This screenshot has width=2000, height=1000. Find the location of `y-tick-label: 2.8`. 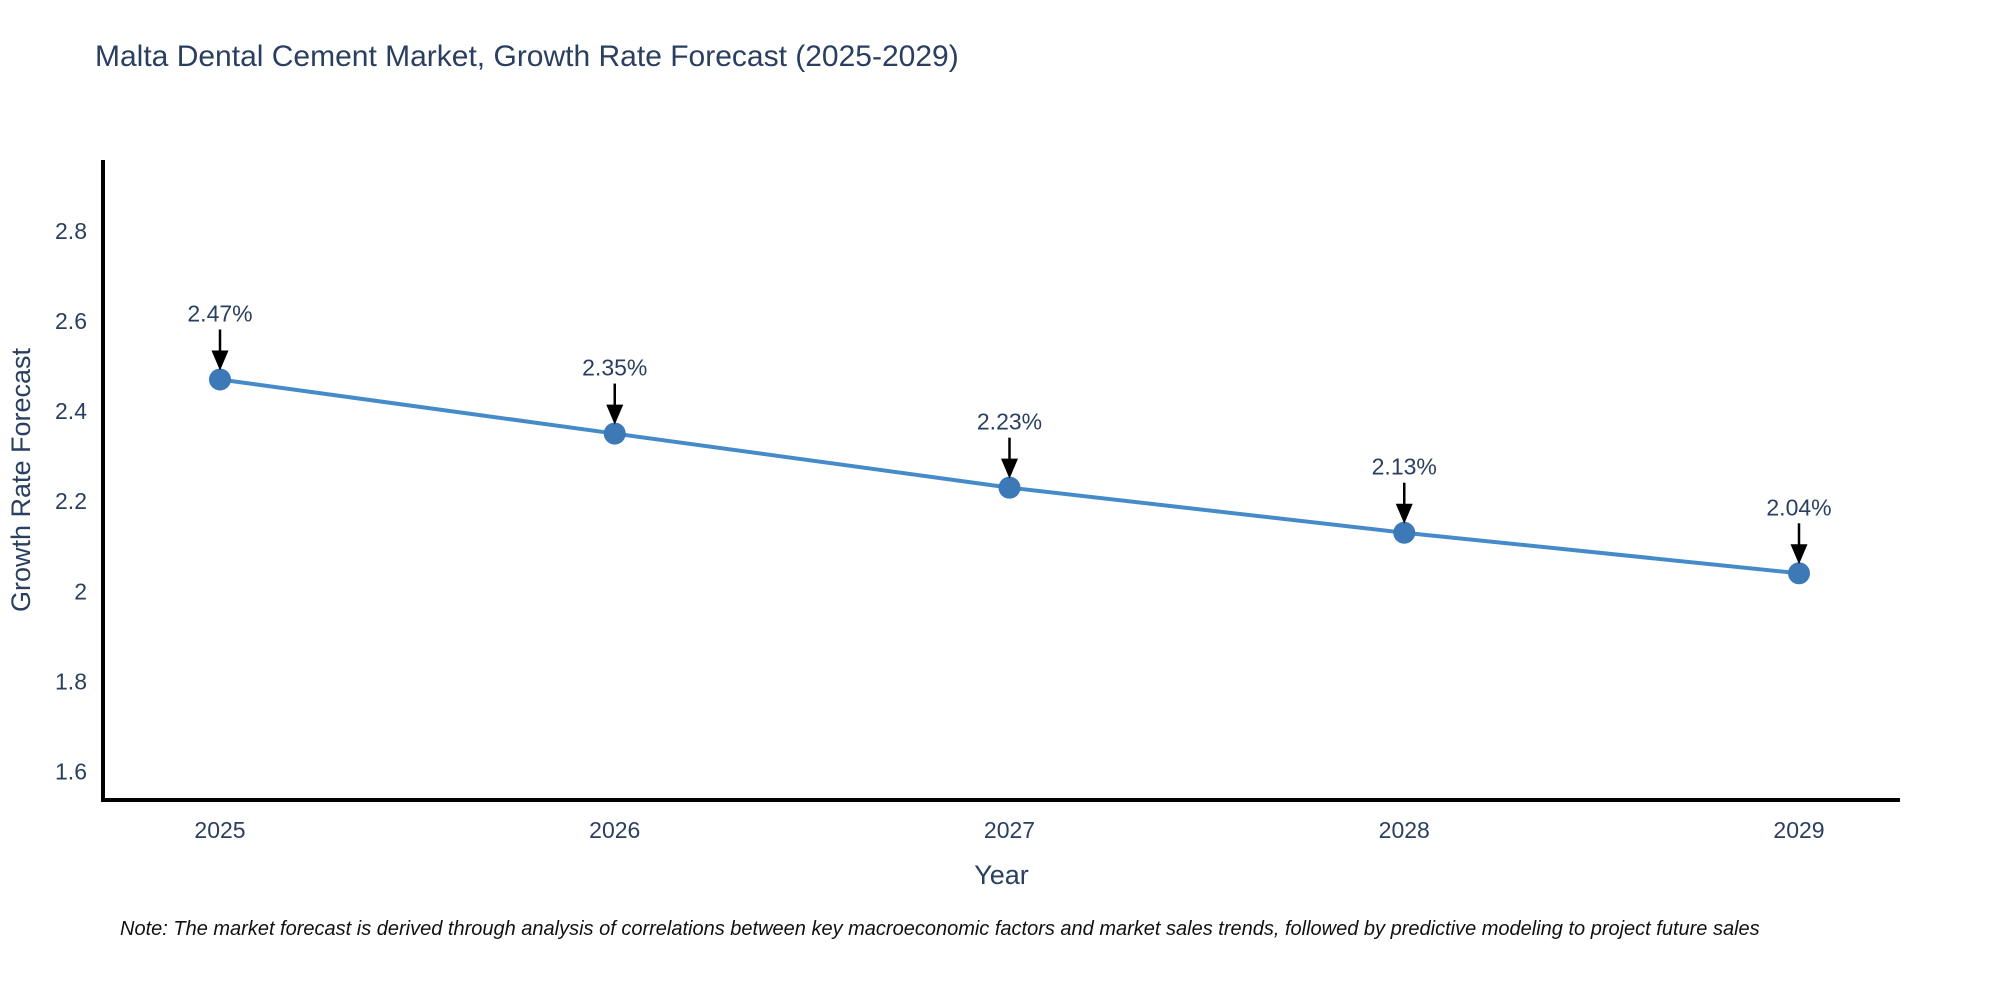

y-tick-label: 2.8 is located at coordinates (71, 231).